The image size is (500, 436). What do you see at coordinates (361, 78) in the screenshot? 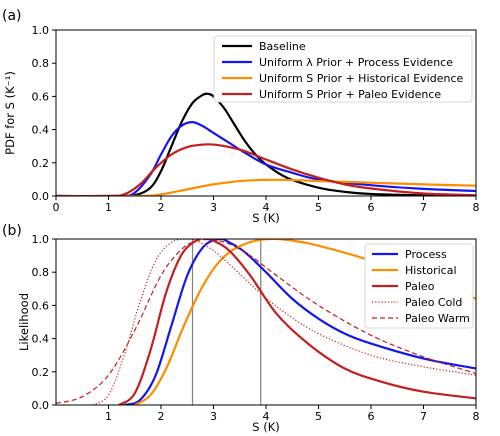
I see `legend-entry: Uniform S Prior + Historical Evidence` at bounding box center [361, 78].